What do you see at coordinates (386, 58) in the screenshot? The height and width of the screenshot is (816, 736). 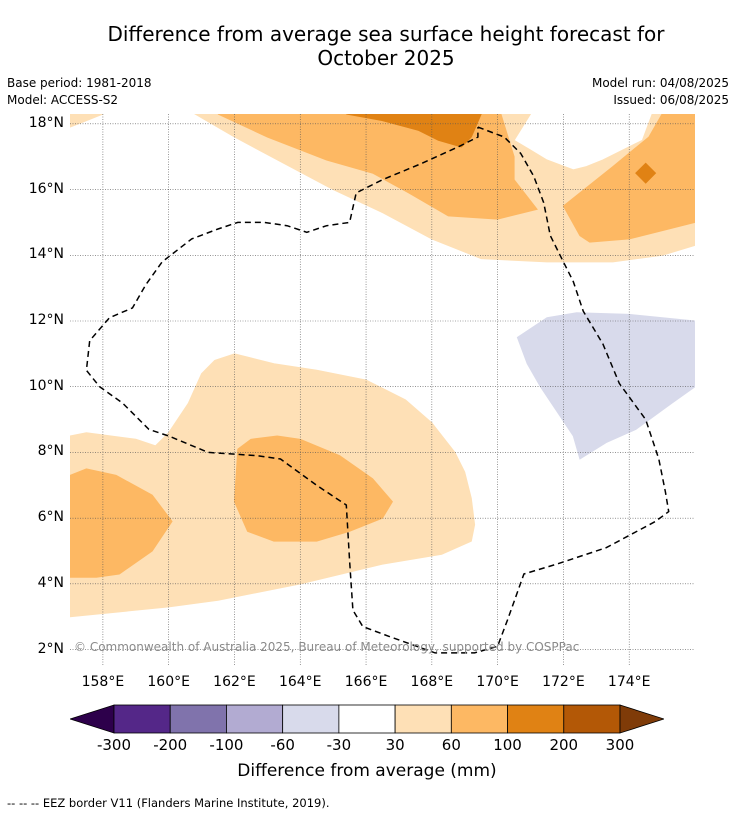 I see `title-line-2: October 2025` at bounding box center [386, 58].